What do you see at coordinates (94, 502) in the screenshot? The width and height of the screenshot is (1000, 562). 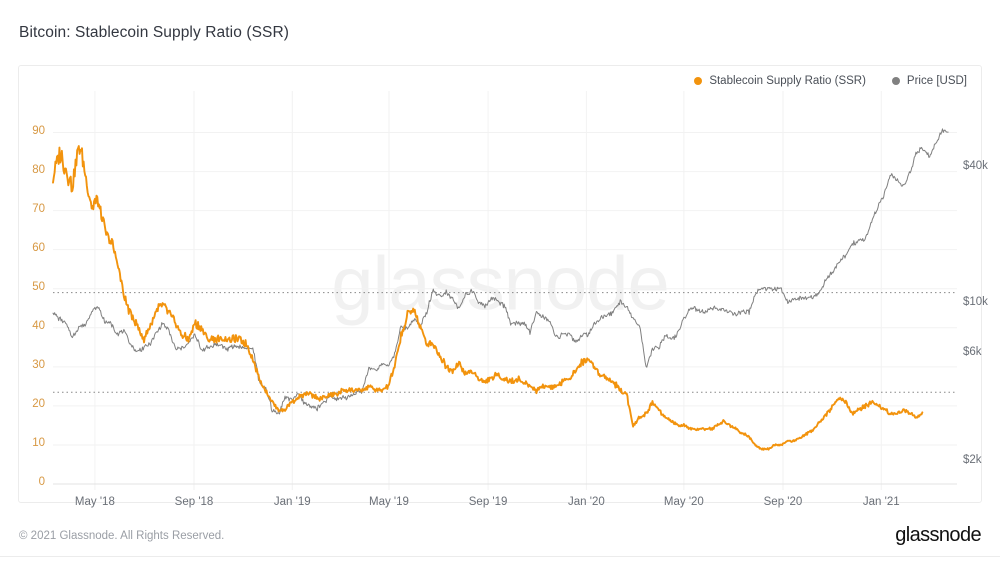 I see `x-axis-tick: May '18` at bounding box center [94, 502].